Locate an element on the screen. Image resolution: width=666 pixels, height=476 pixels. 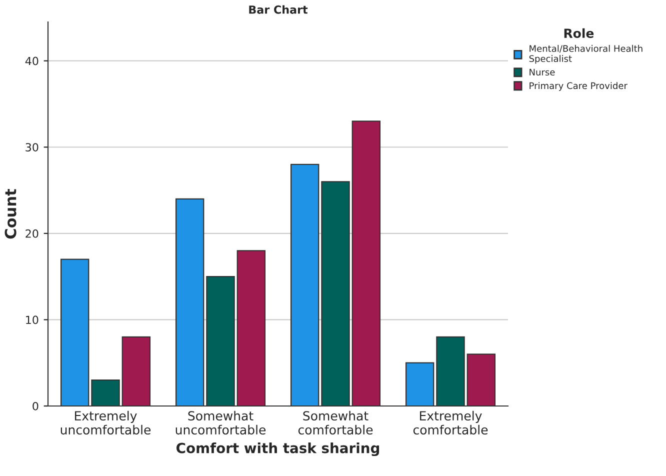
x-axis-title: Comfort with task sharing is located at coordinates (278, 449).